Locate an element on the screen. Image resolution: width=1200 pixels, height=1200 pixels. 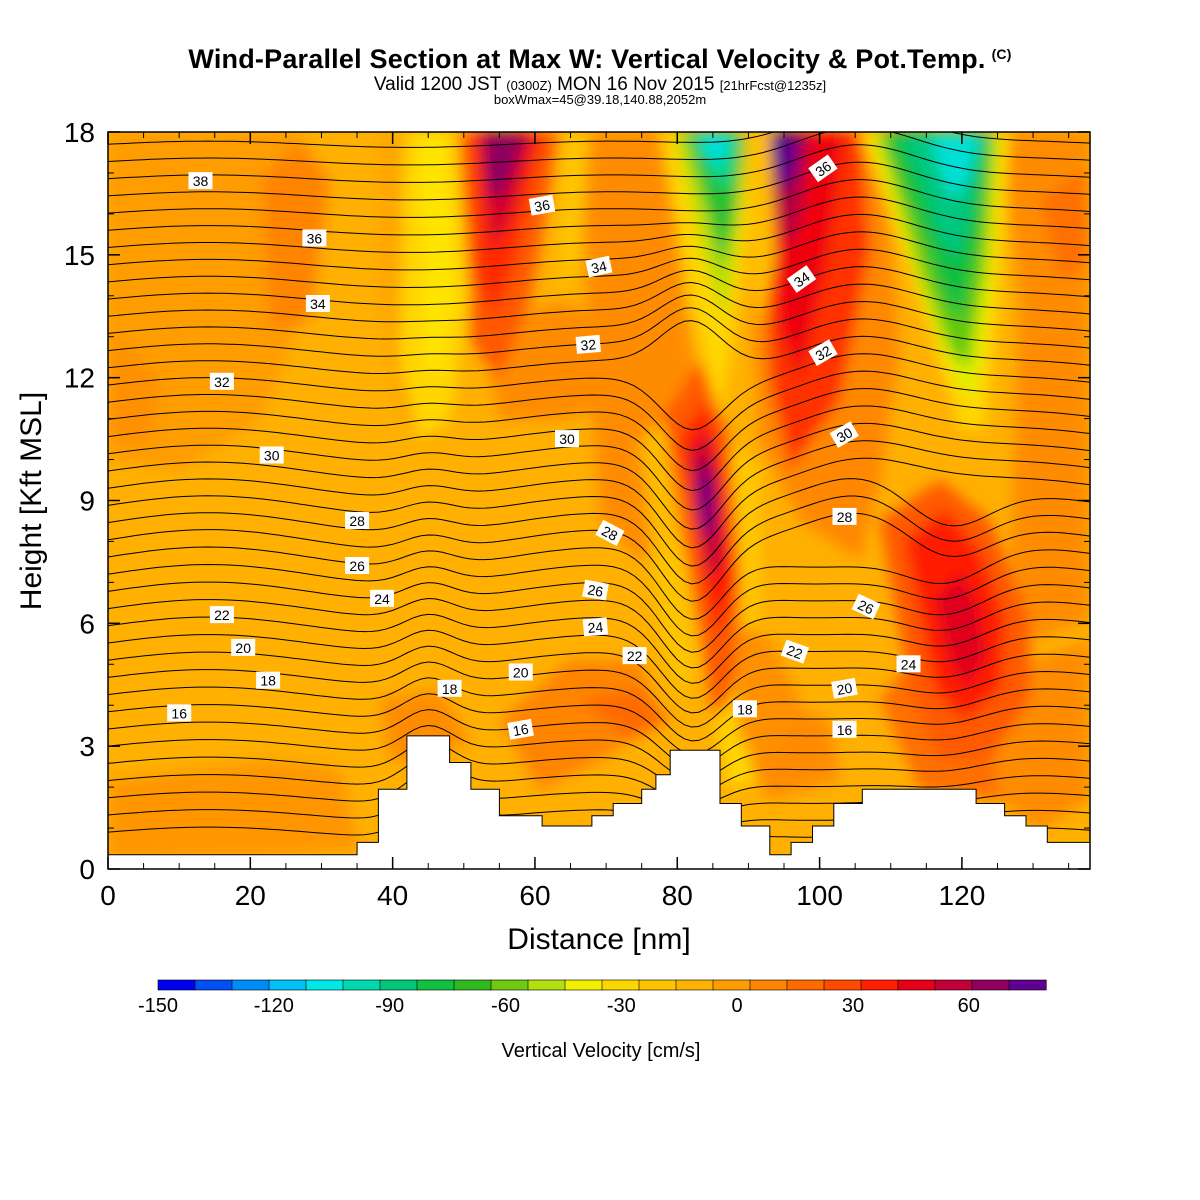
contour-label-text: 26 is located at coordinates (357, 566).